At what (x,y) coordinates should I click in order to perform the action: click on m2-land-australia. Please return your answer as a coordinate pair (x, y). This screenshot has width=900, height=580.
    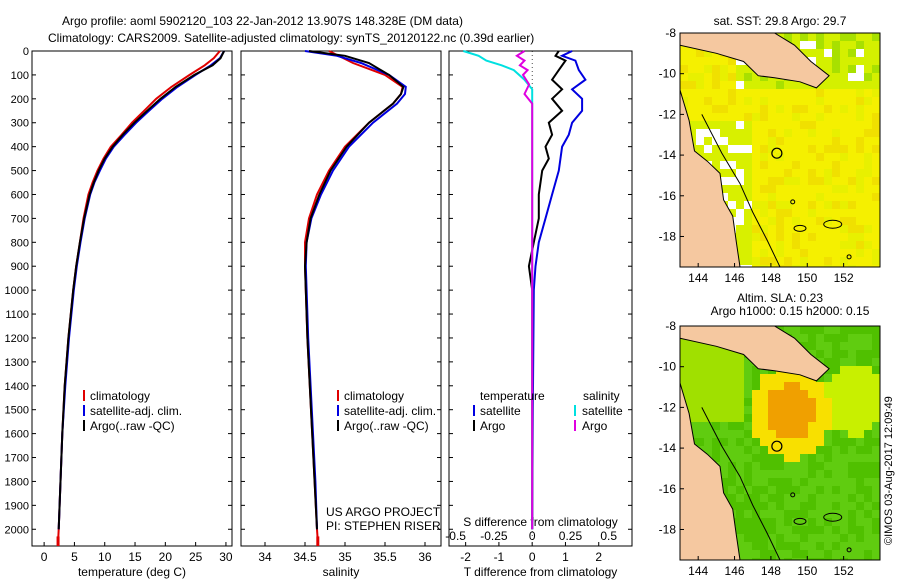
    Looking at the image, I should click on (710, 471).